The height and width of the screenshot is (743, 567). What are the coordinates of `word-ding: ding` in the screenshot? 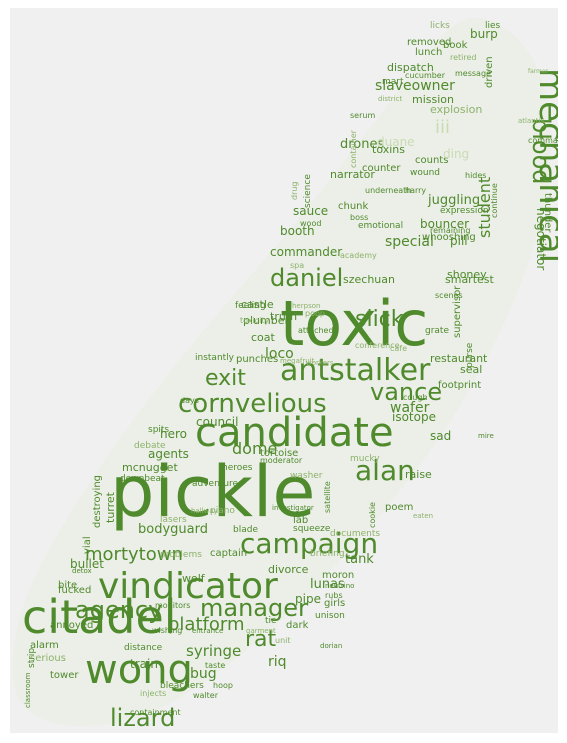 It's located at (456, 154).